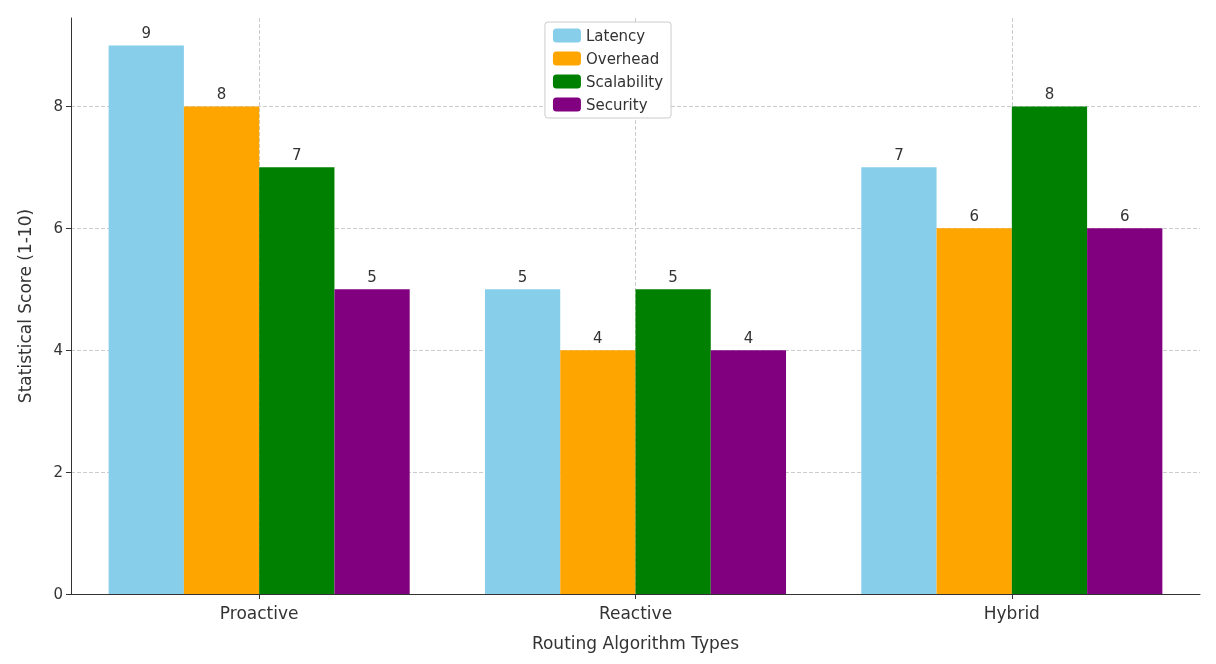  I want to click on legend-label: Overhead, so click(622, 58).